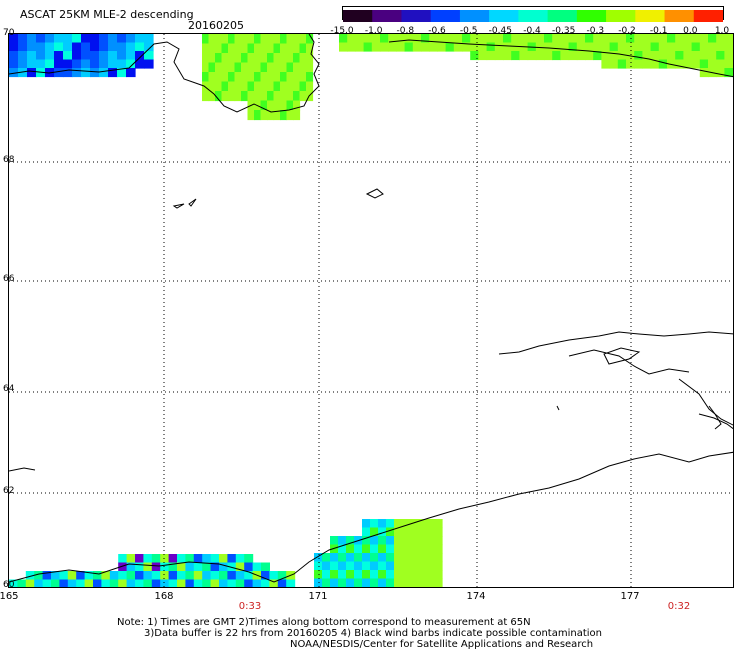 This screenshot has width=740, height=650. I want to click on colorbar-label: 1.0, so click(722, 31).